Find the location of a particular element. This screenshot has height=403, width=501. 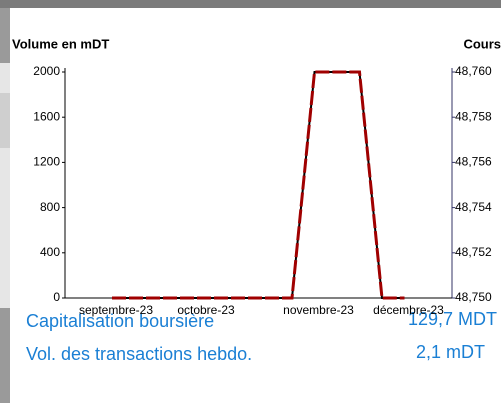

y2-tick-label: 48,752 is located at coordinates (473, 252).